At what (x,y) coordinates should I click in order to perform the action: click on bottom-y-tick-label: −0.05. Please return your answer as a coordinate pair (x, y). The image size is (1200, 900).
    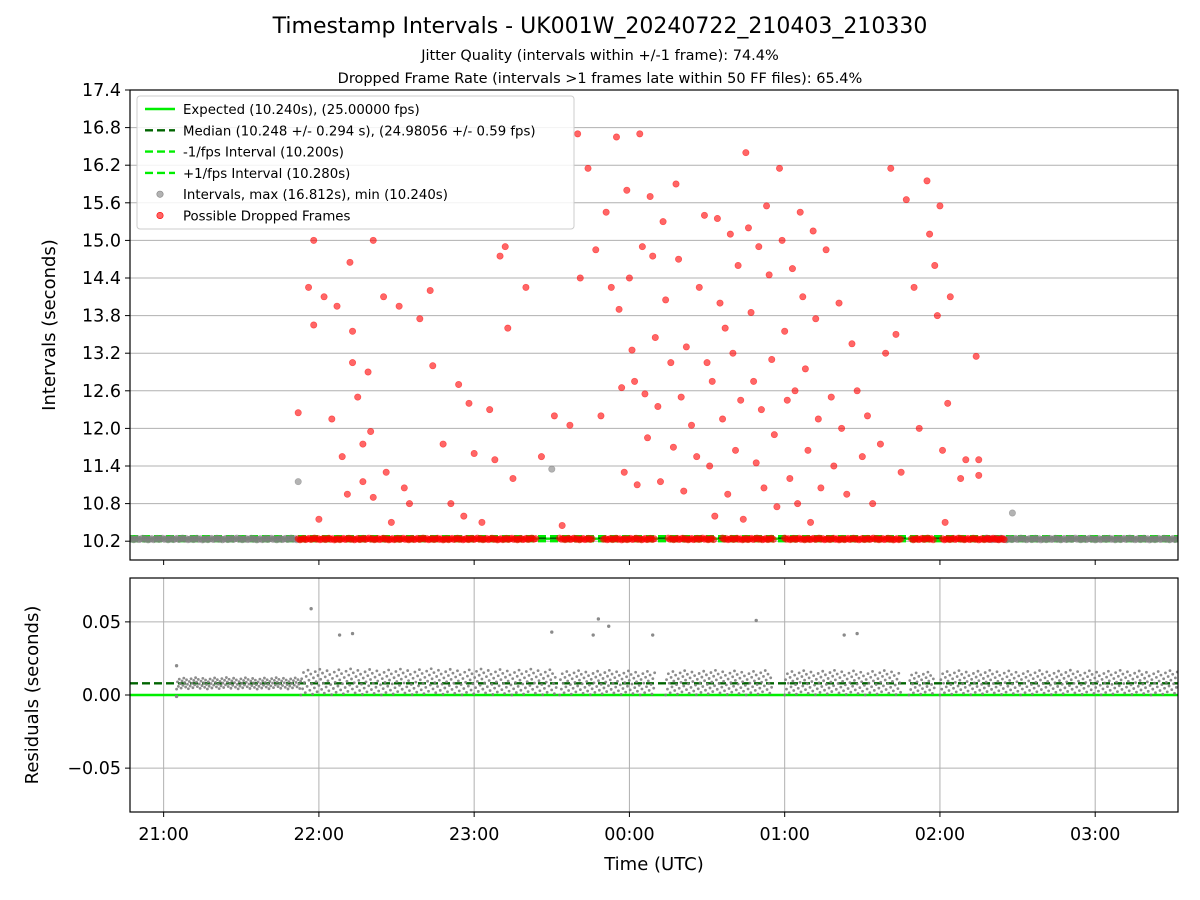
    Looking at the image, I should click on (94, 769).